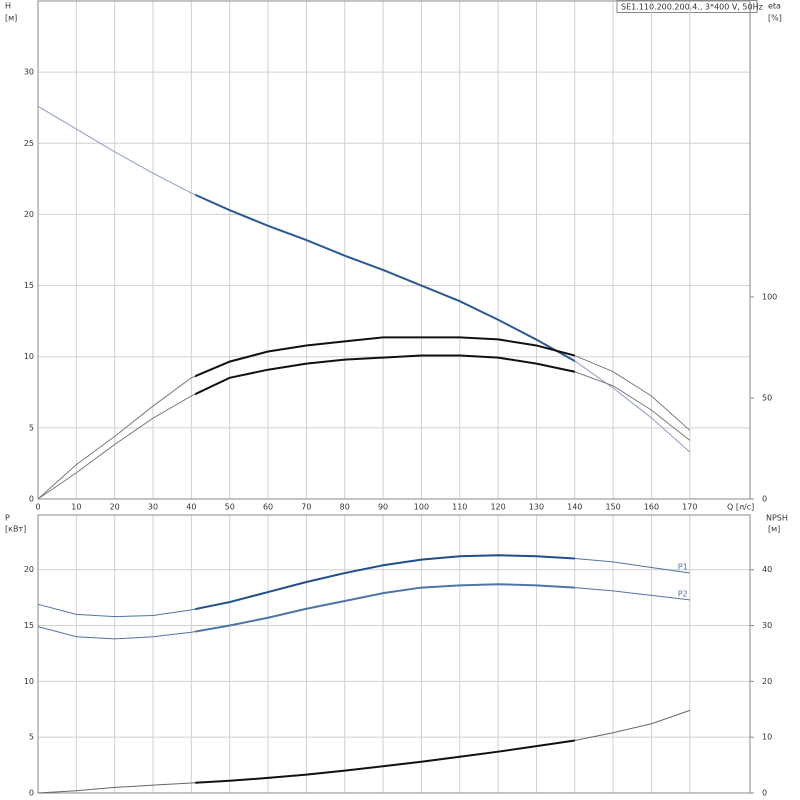 This screenshot has width=800, height=800. Describe the element at coordinates (306, 507) in the screenshot. I see `x-tick-label: 70` at that location.